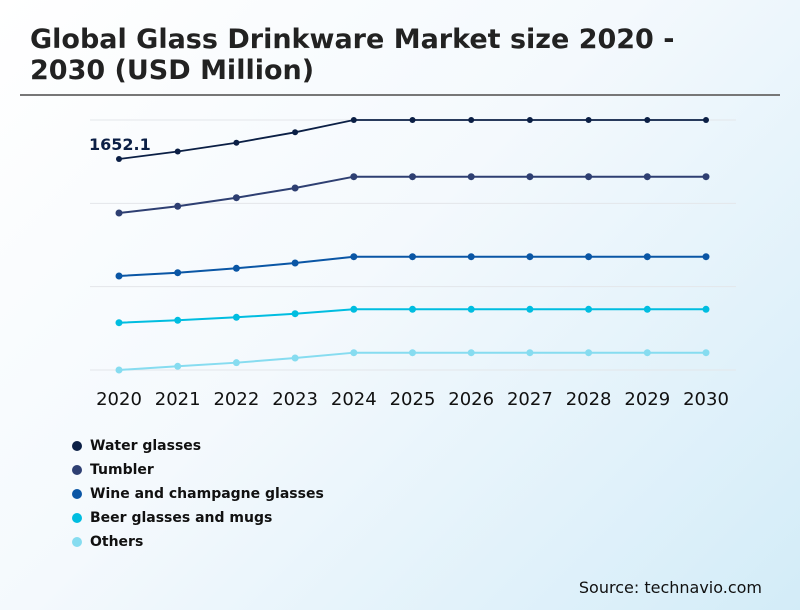 The height and width of the screenshot is (610, 800). Describe the element at coordinates (354, 399) in the screenshot. I see `x-tick-label: 2024` at that location.